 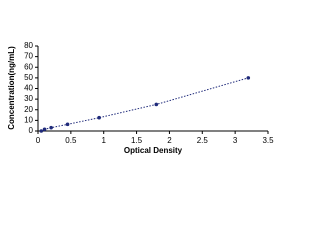 What do you see at coordinates (145, 104) in the screenshot?
I see `fit-line` at bounding box center [145, 104].